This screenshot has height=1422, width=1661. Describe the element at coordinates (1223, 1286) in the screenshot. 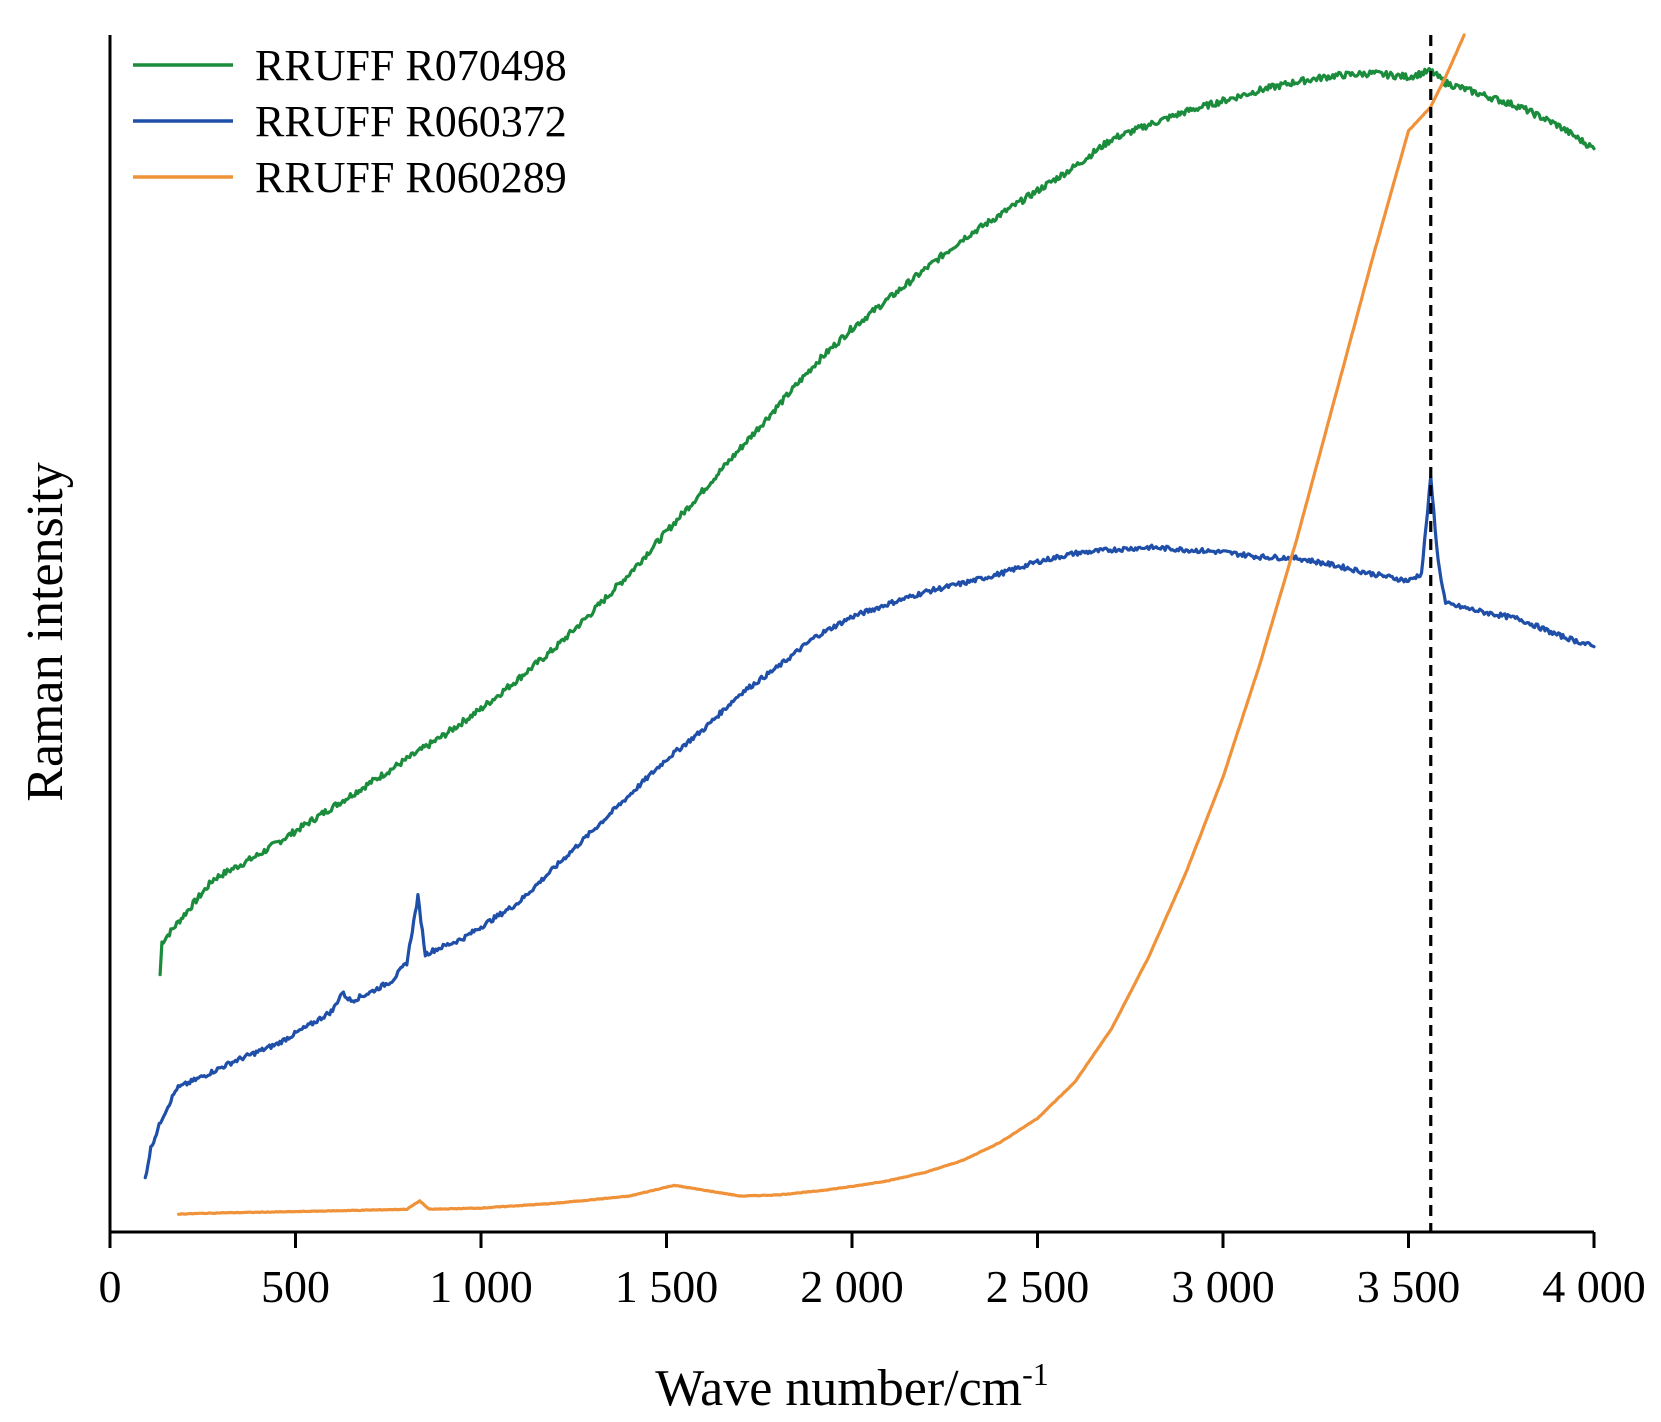

I see `x-tick-label: 3 000` at that location.